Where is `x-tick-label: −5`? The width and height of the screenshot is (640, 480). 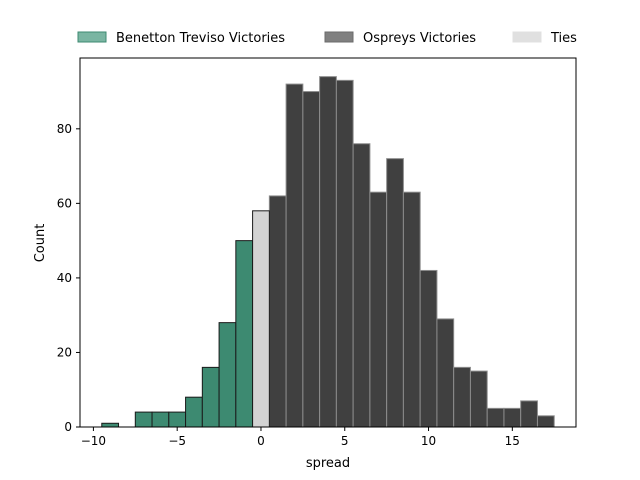
x-tick-label: −5 is located at coordinates (177, 441).